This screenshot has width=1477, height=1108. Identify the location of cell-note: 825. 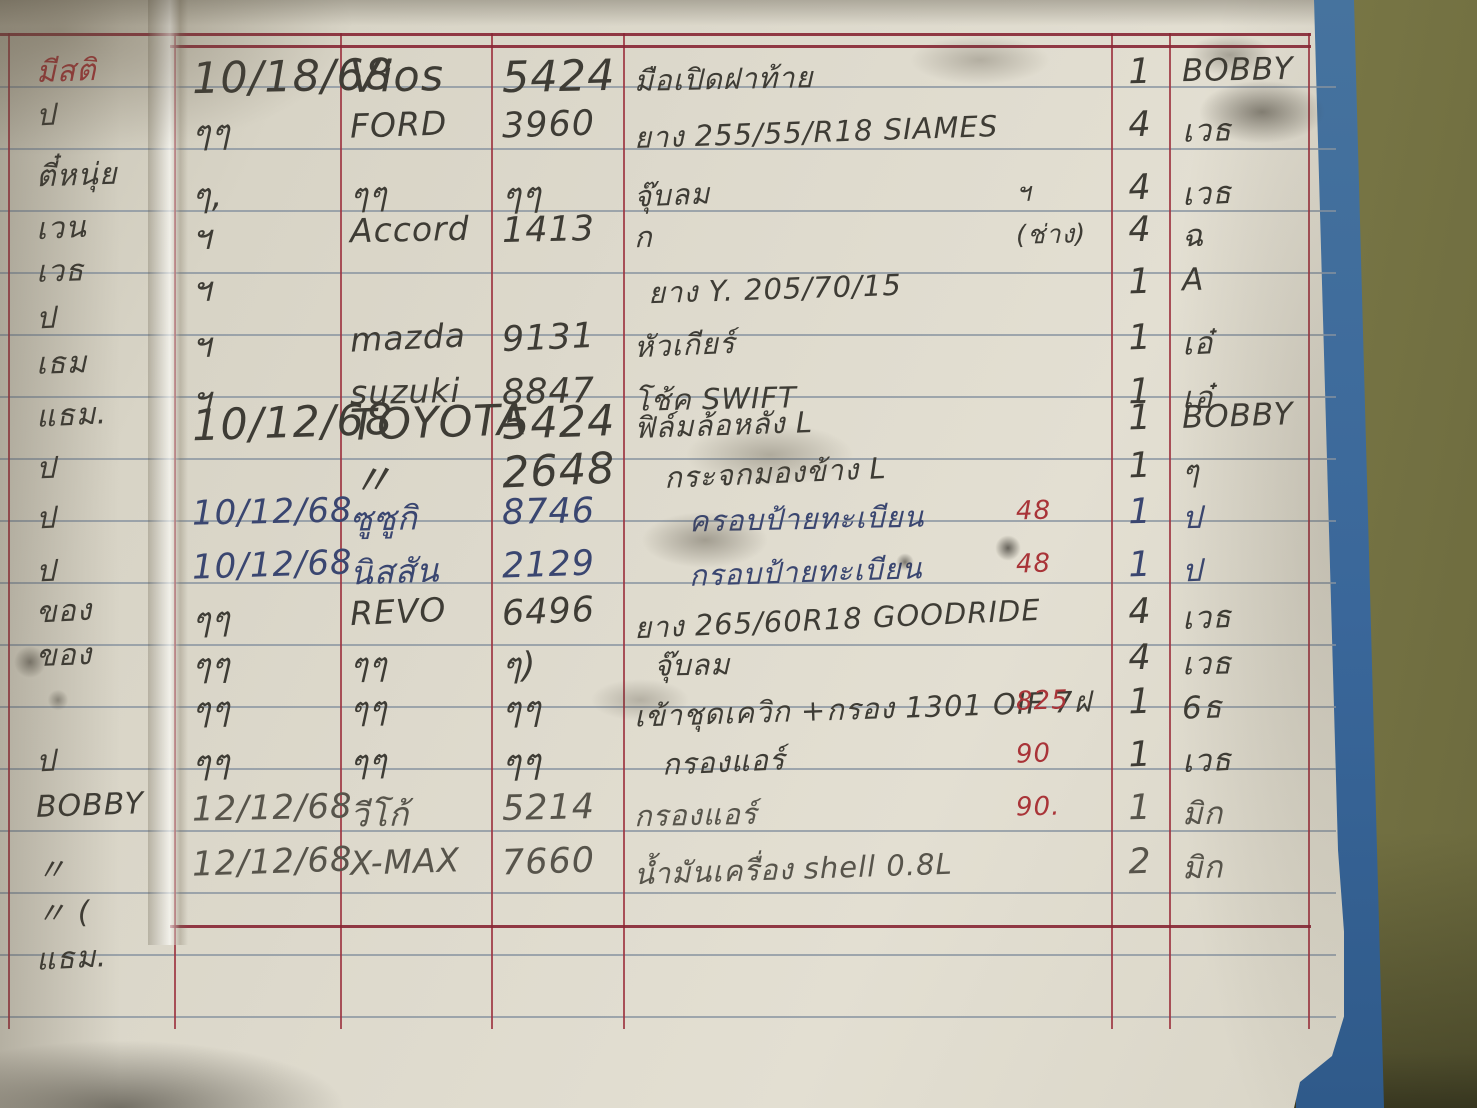
(1042, 701).